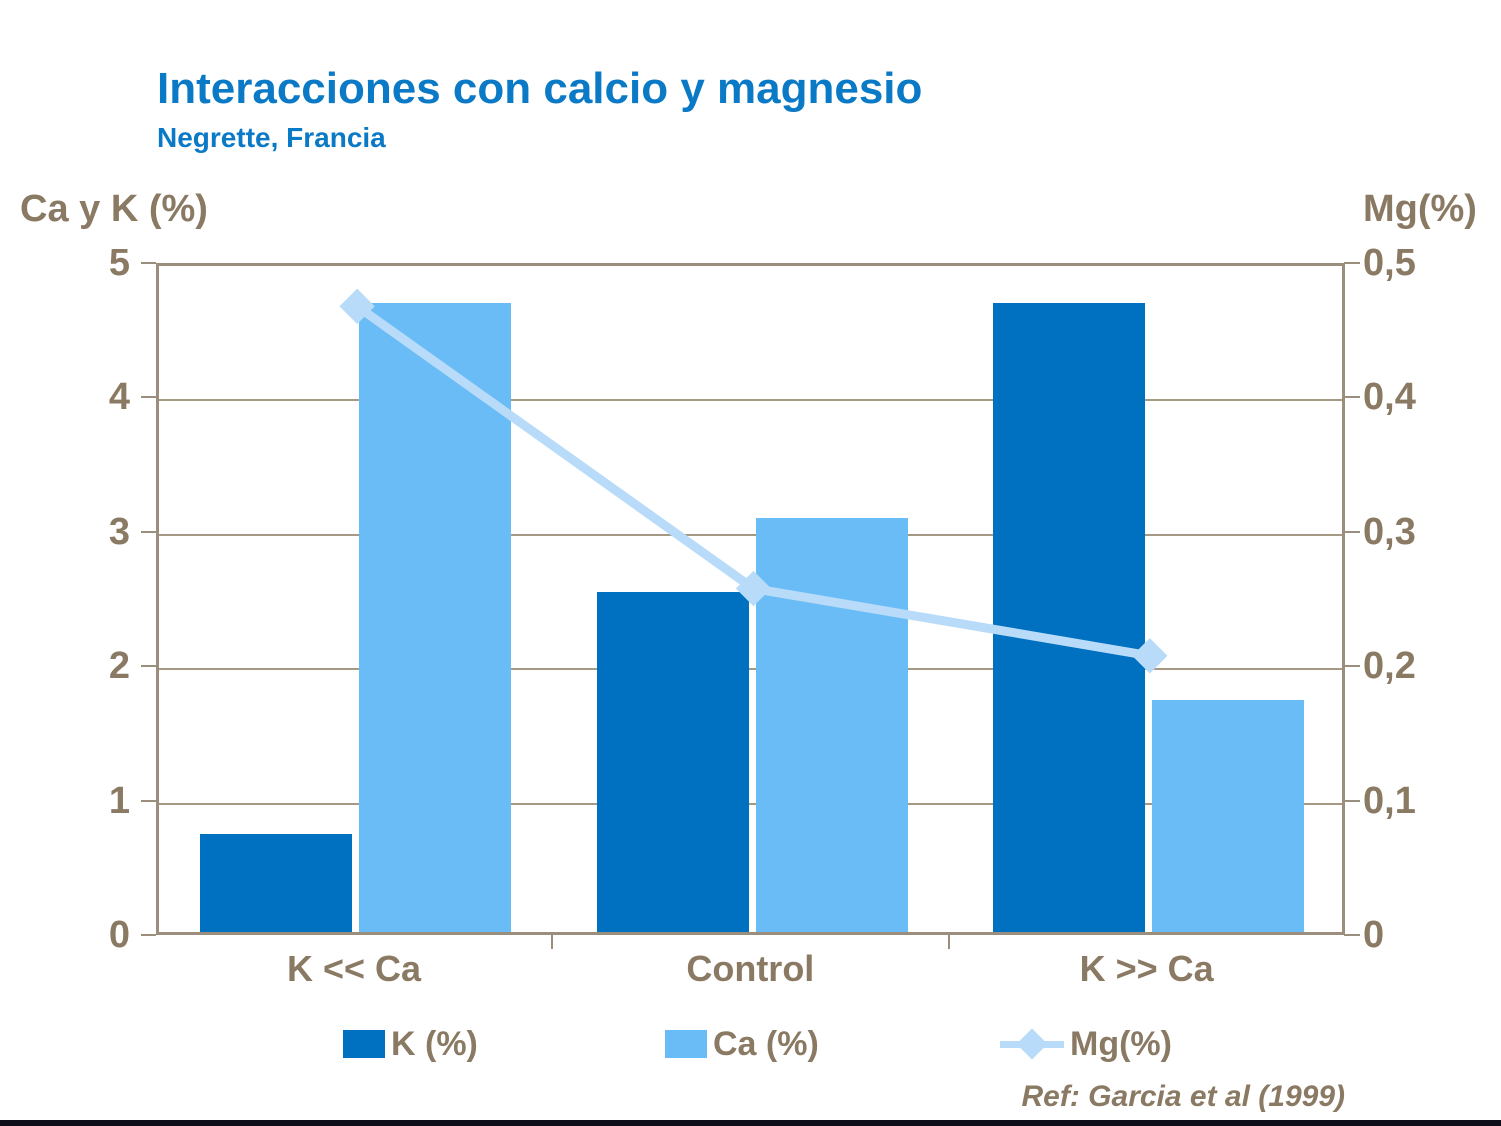  I want to click on reference-text: Ref: Garcia et al (1999), so click(1183, 1096).